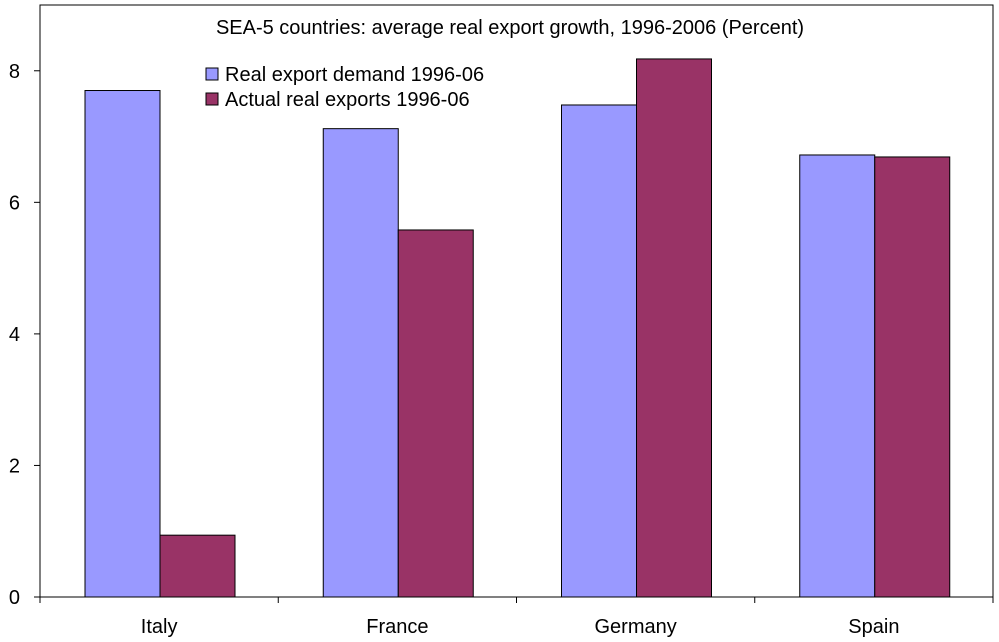 The height and width of the screenshot is (642, 999). What do you see at coordinates (14, 72) in the screenshot?
I see `y-tick-label: 8` at bounding box center [14, 72].